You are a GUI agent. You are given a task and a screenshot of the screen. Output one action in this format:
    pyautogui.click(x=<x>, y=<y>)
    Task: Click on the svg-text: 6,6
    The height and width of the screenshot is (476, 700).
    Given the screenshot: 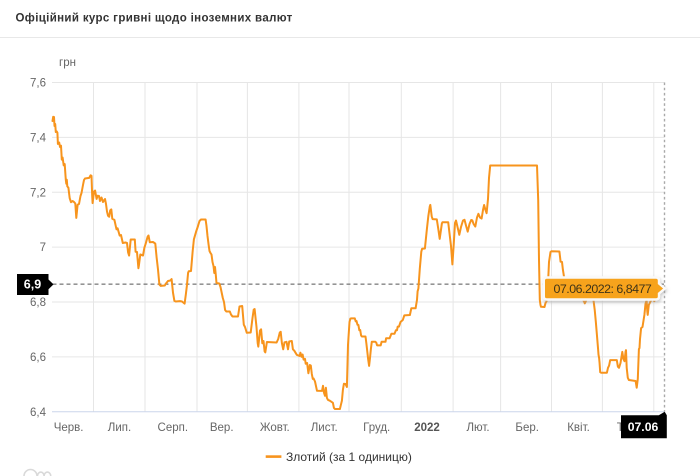 What is the action you would take?
    pyautogui.click(x=38, y=358)
    